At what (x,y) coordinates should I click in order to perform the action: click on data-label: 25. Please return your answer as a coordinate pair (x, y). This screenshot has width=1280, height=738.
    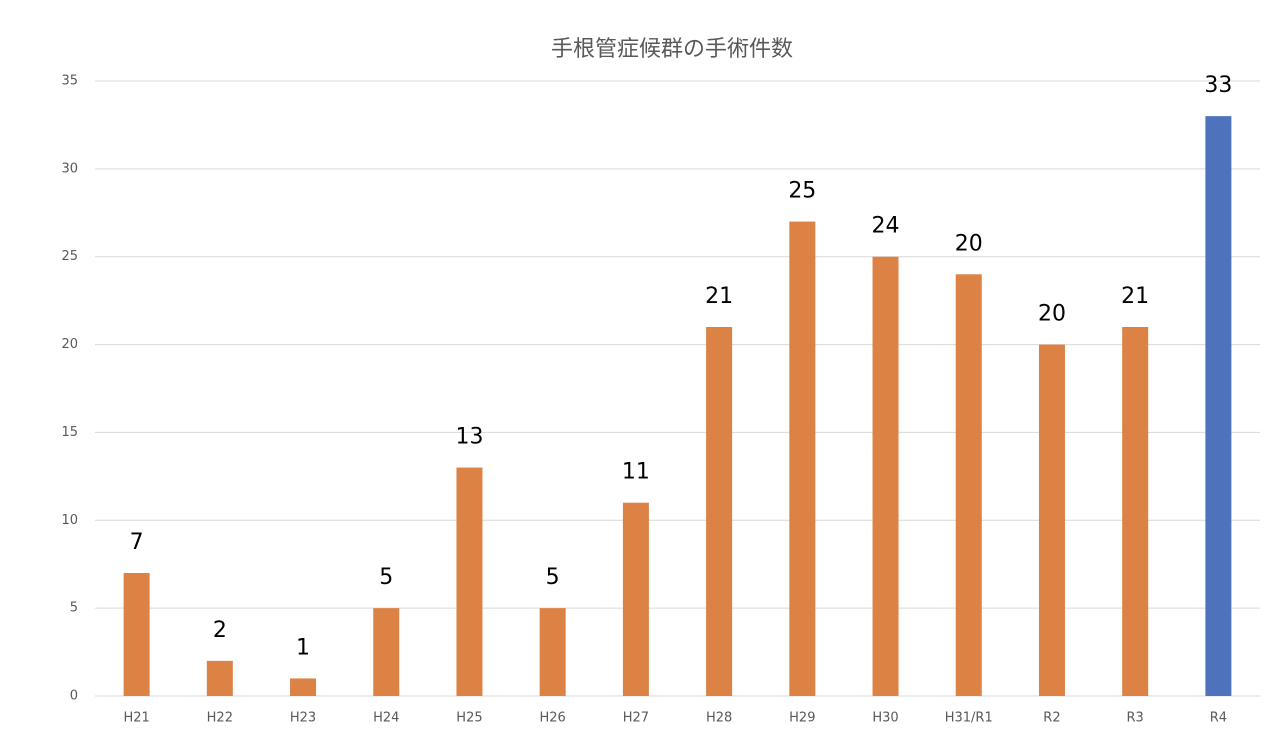
    Looking at the image, I should click on (802, 191).